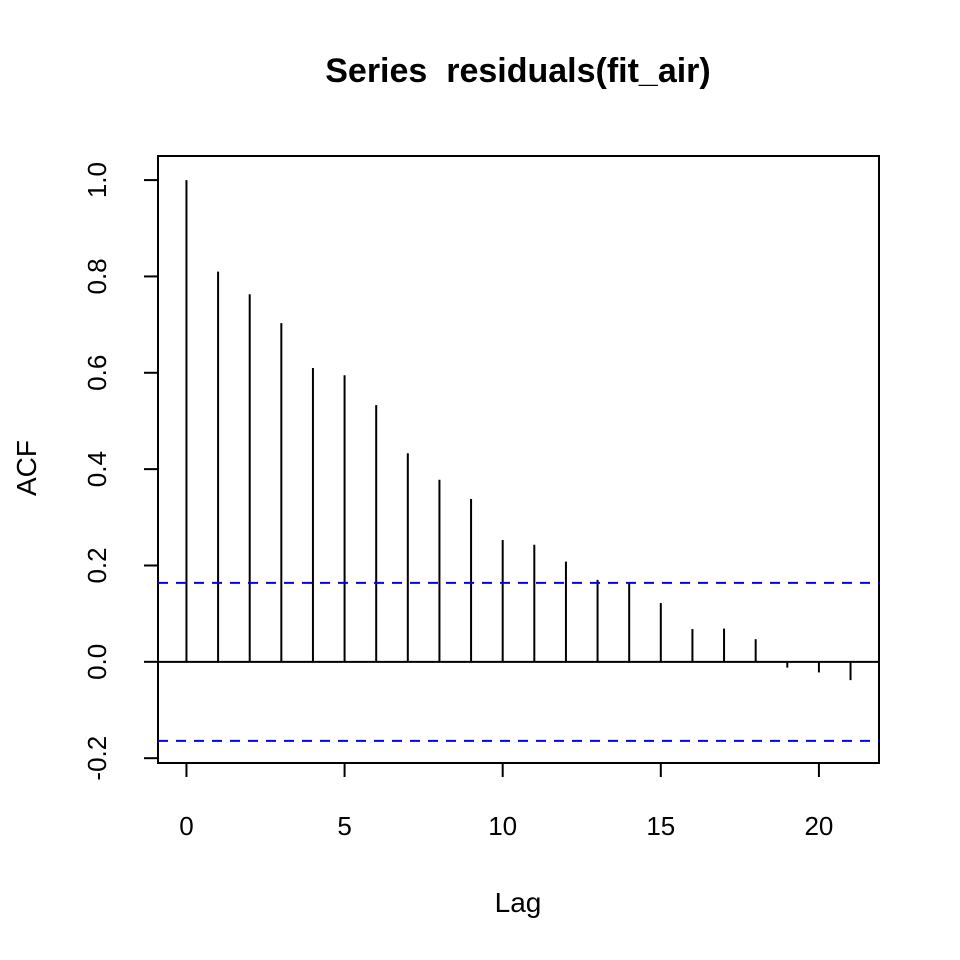  I want to click on chart-title: Series residuals(fit_air), so click(518, 71).